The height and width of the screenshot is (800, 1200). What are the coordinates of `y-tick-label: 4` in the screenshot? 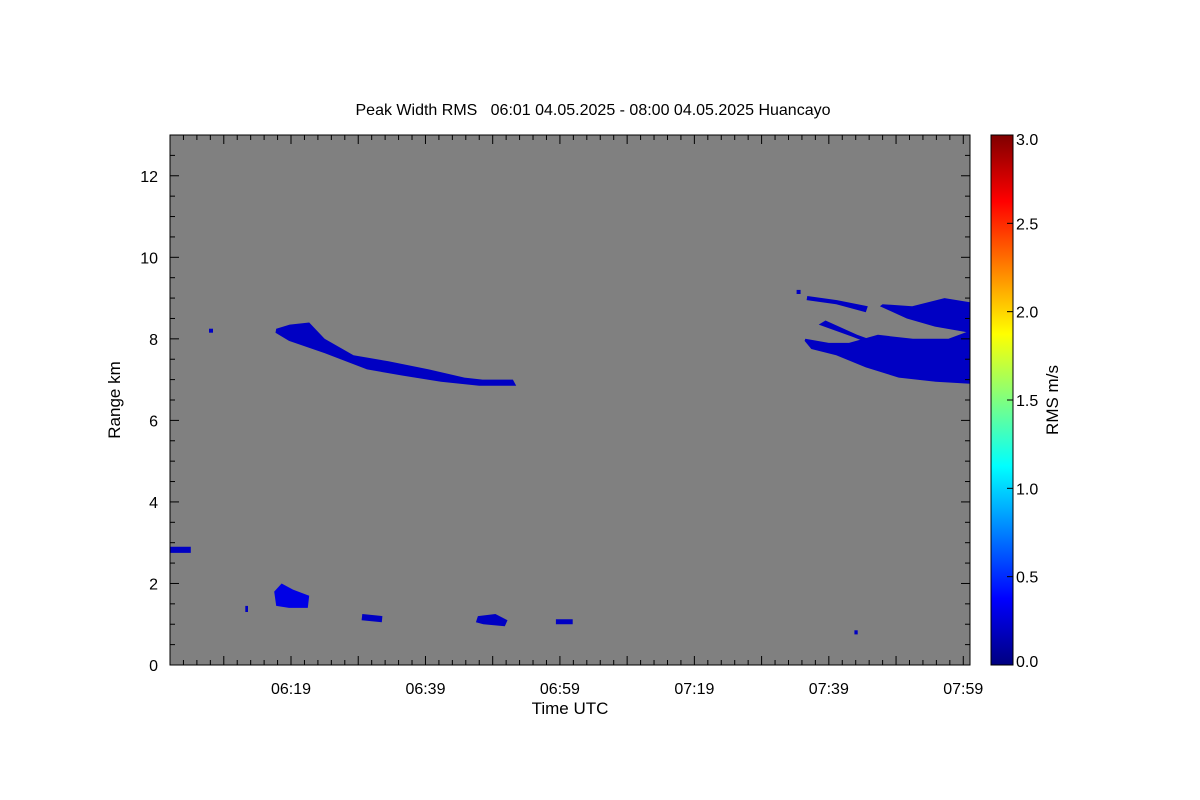 It's located at (153, 503).